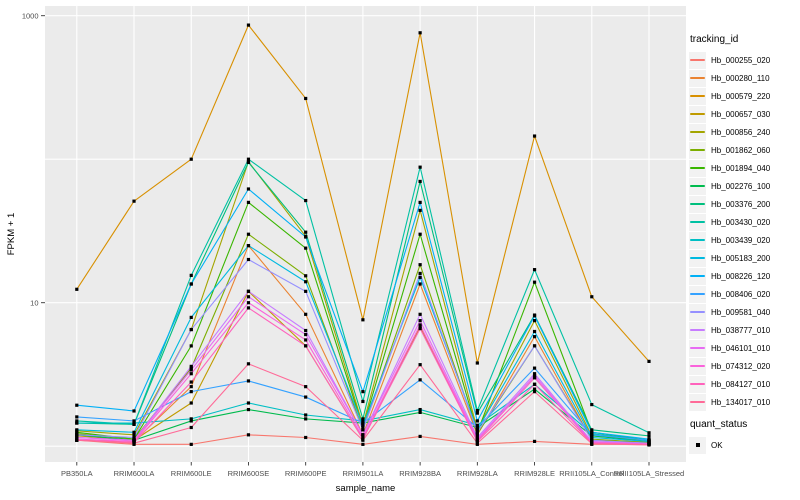 Image resolution: width=800 pixels, height=500 pixels. Describe the element at coordinates (717, 445) in the screenshot. I see `legend-item-label: OK` at that location.